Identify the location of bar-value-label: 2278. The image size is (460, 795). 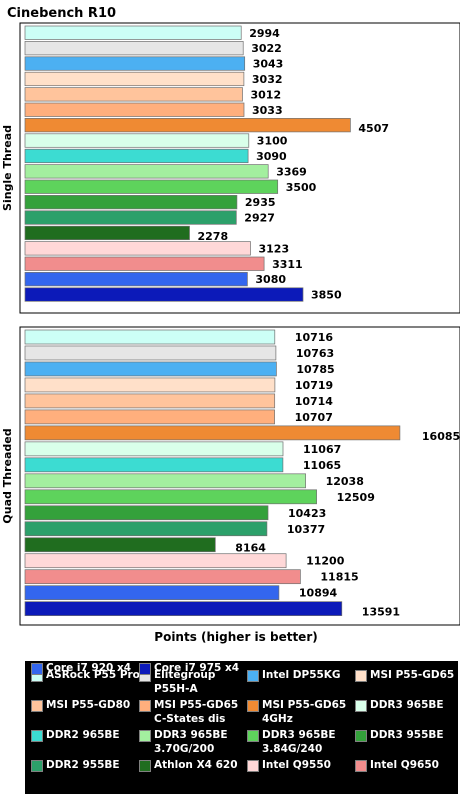
(213, 236).